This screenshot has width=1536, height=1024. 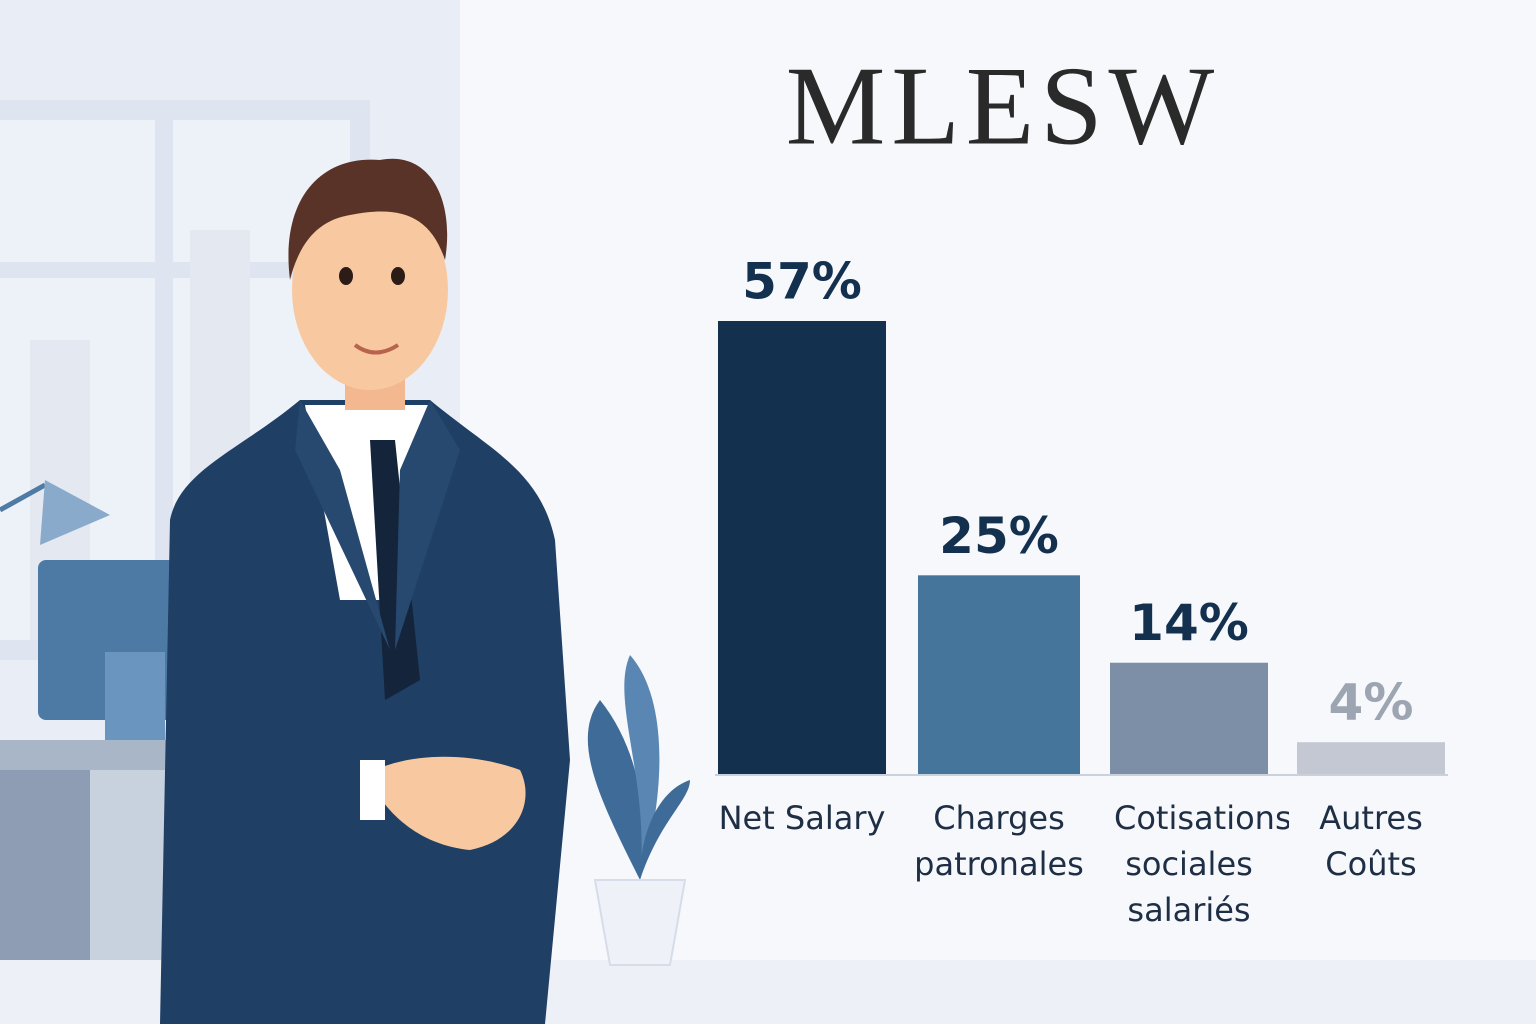 I want to click on hands, so click(x=450, y=803).